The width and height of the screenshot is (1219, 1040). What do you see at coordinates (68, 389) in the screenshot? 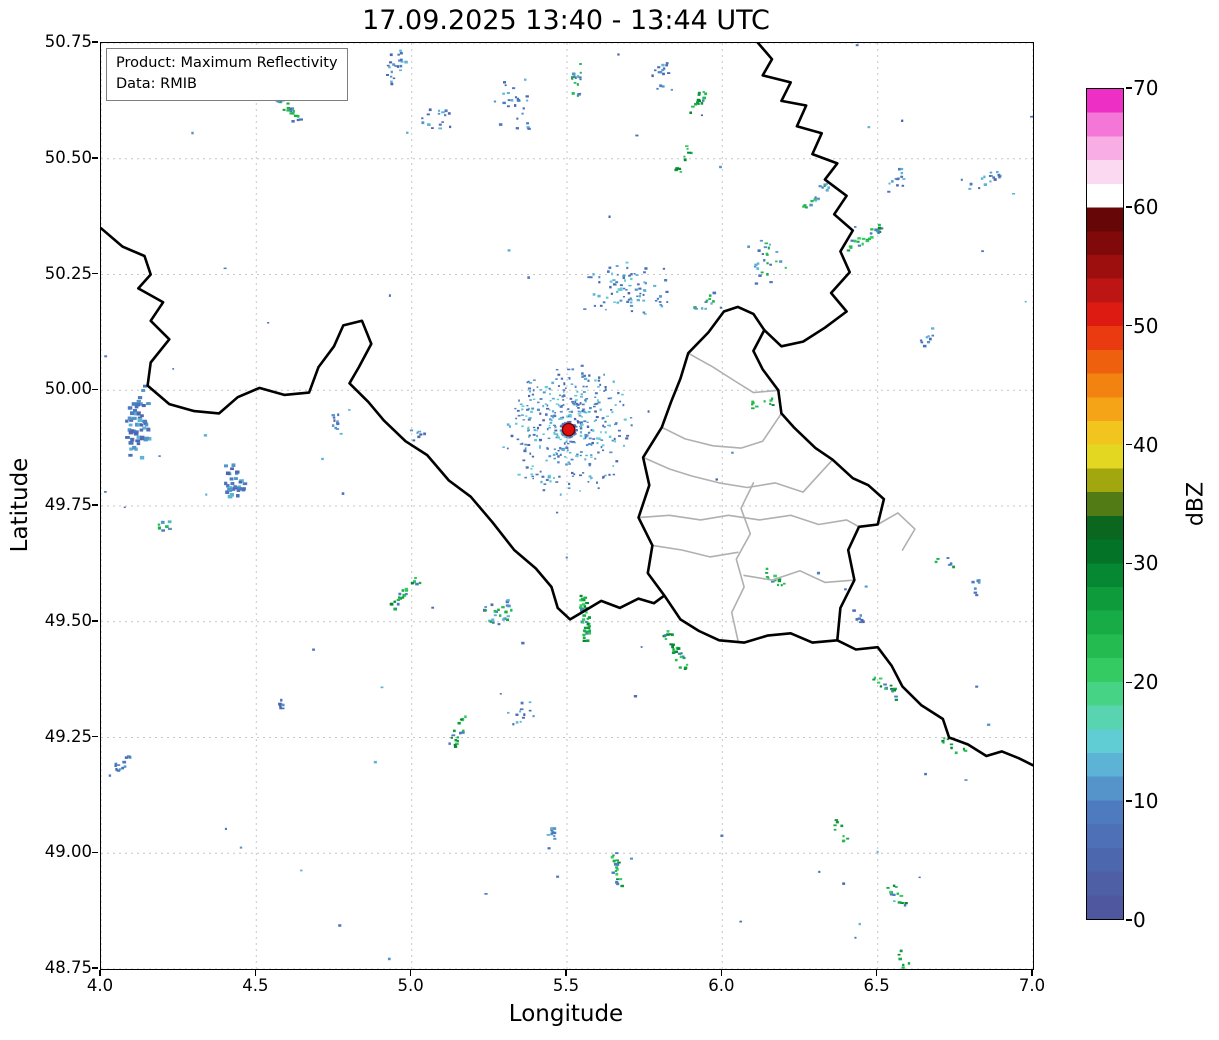
I see `y-tick-label: 50.00` at bounding box center [68, 389].